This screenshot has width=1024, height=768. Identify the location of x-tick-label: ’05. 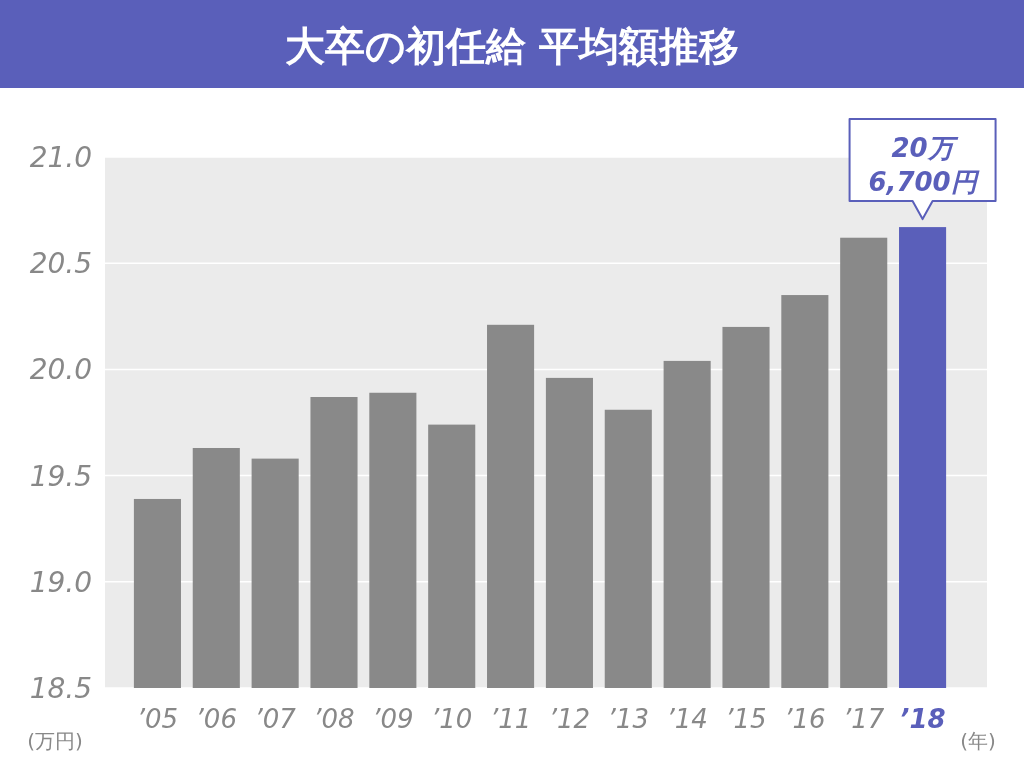
(157, 719).